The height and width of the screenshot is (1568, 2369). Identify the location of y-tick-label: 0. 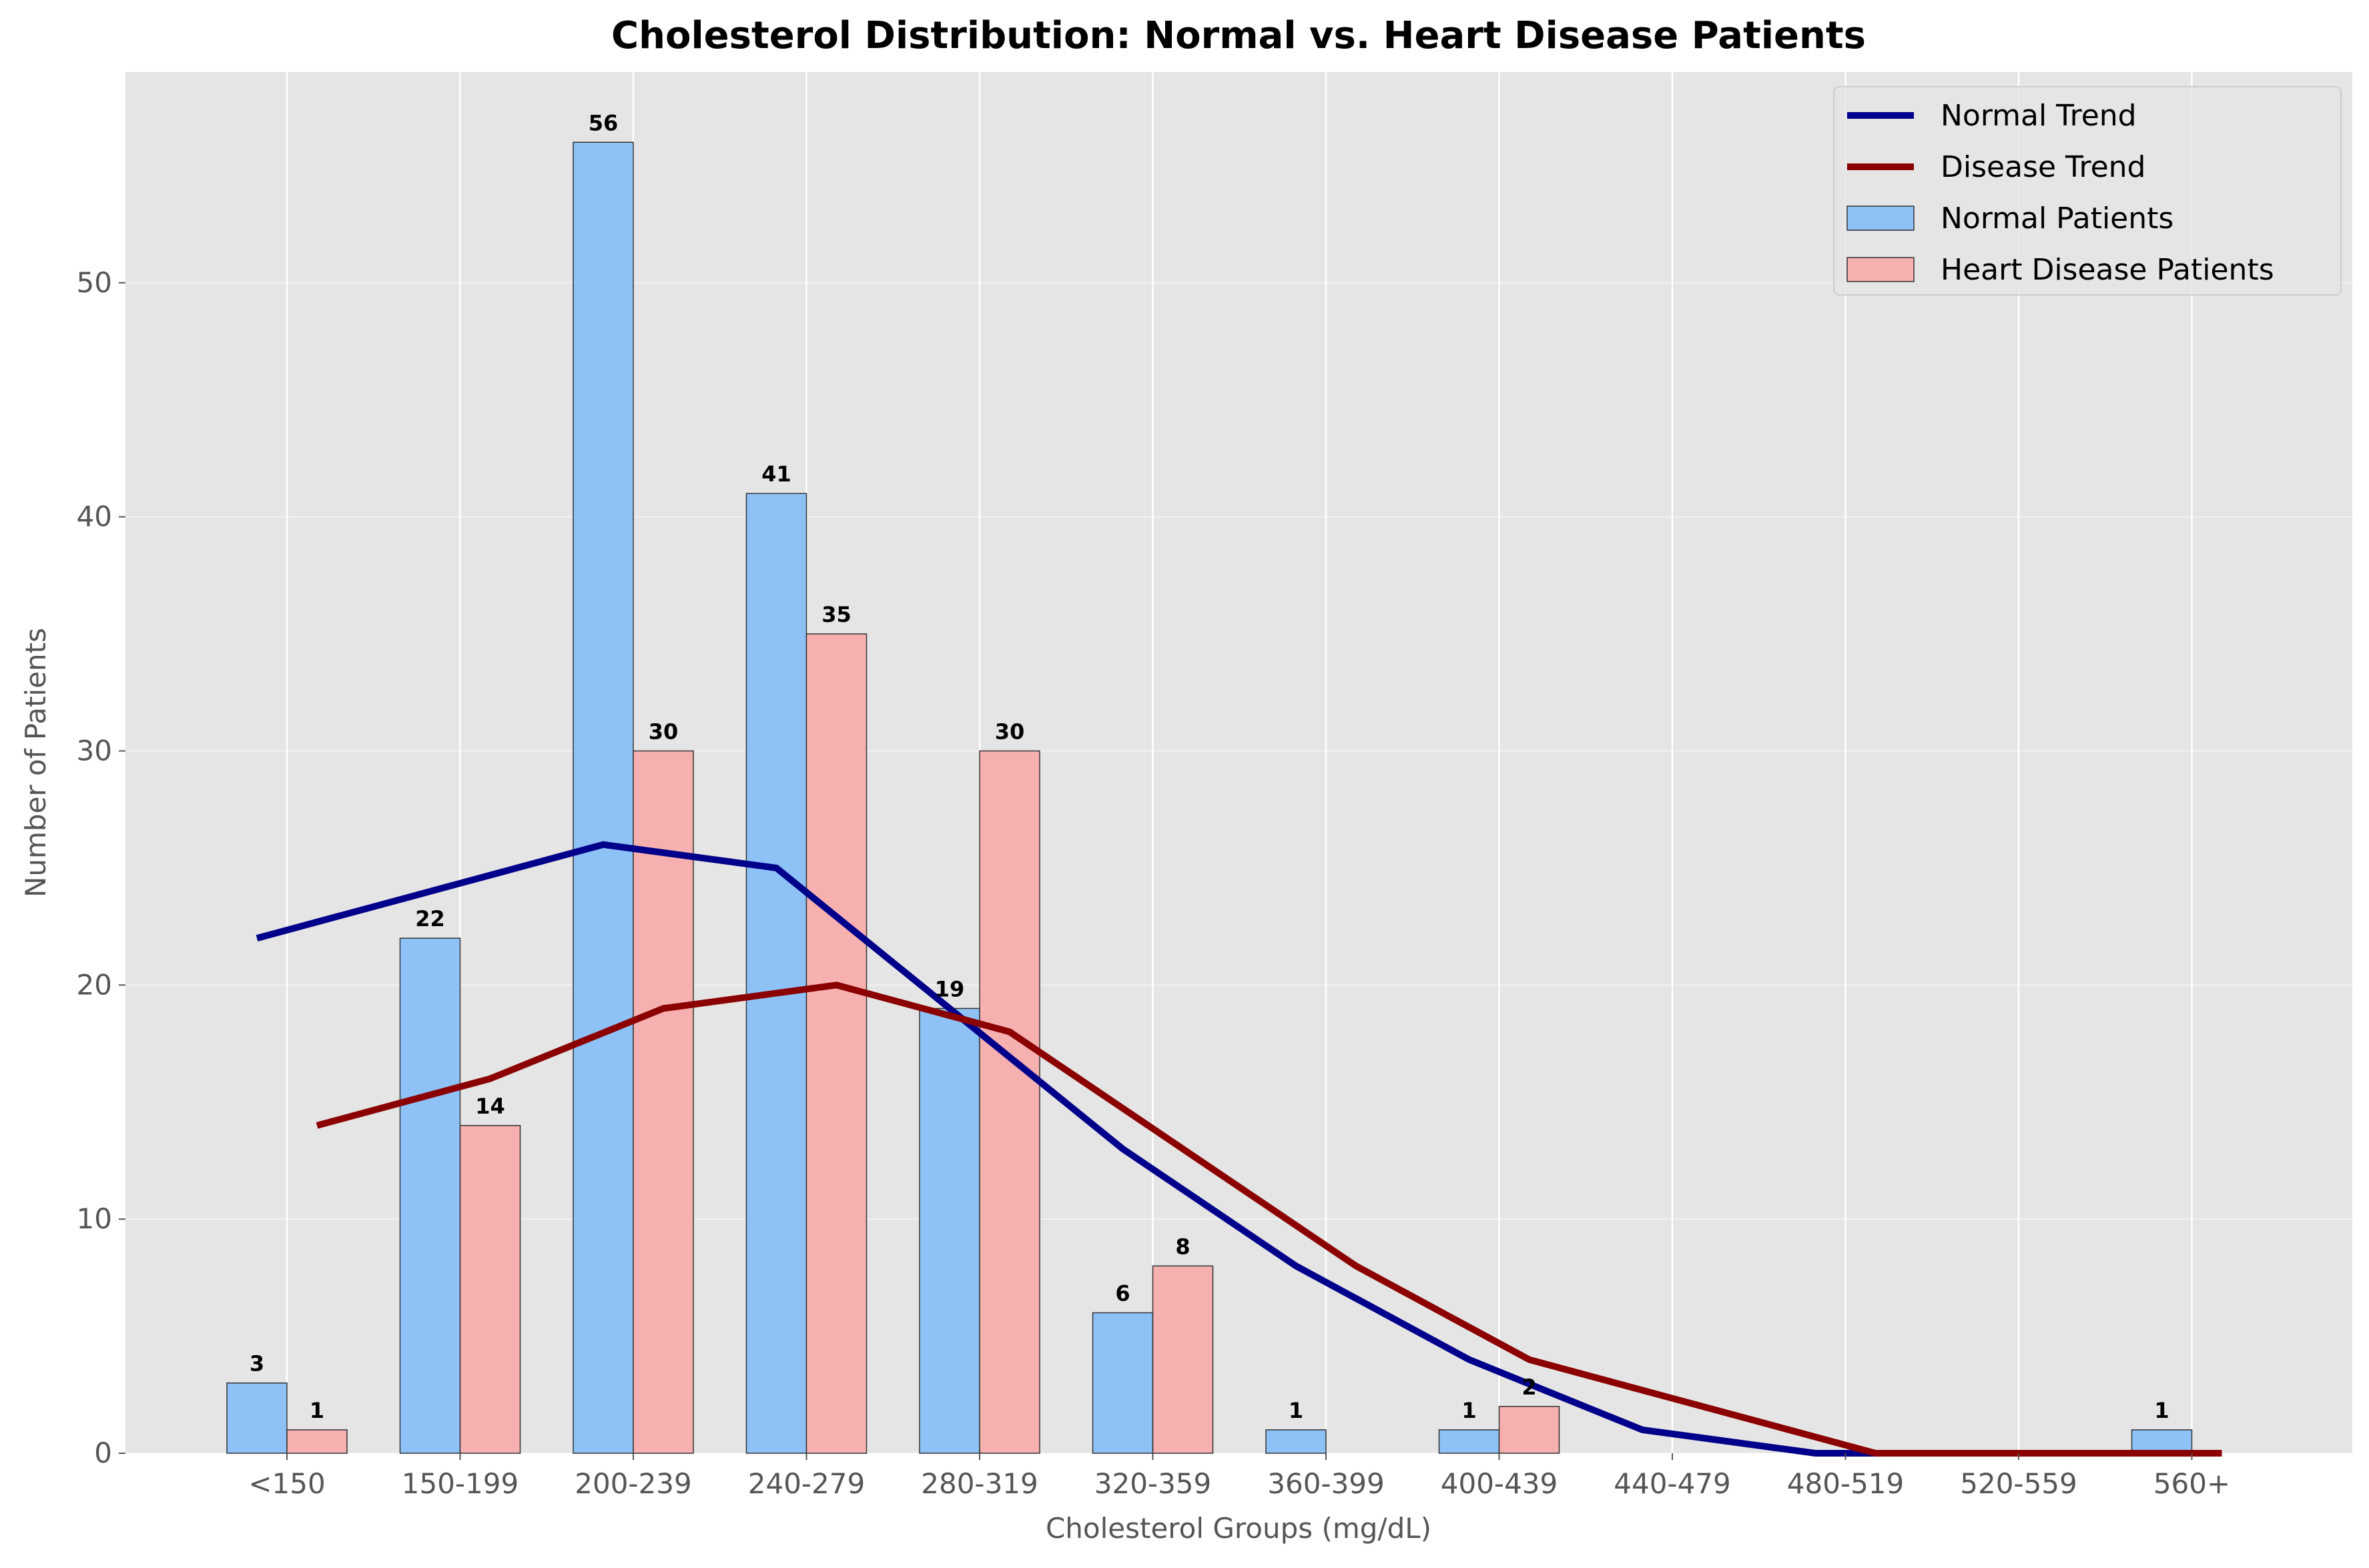
(103, 1453).